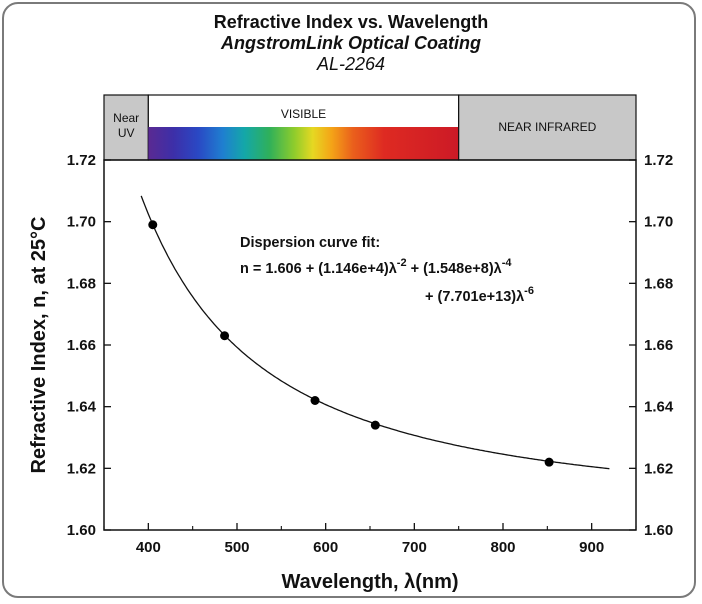 This screenshot has width=702, height=604. I want to click on y-tick-label-left: 1.70, so click(81, 222).